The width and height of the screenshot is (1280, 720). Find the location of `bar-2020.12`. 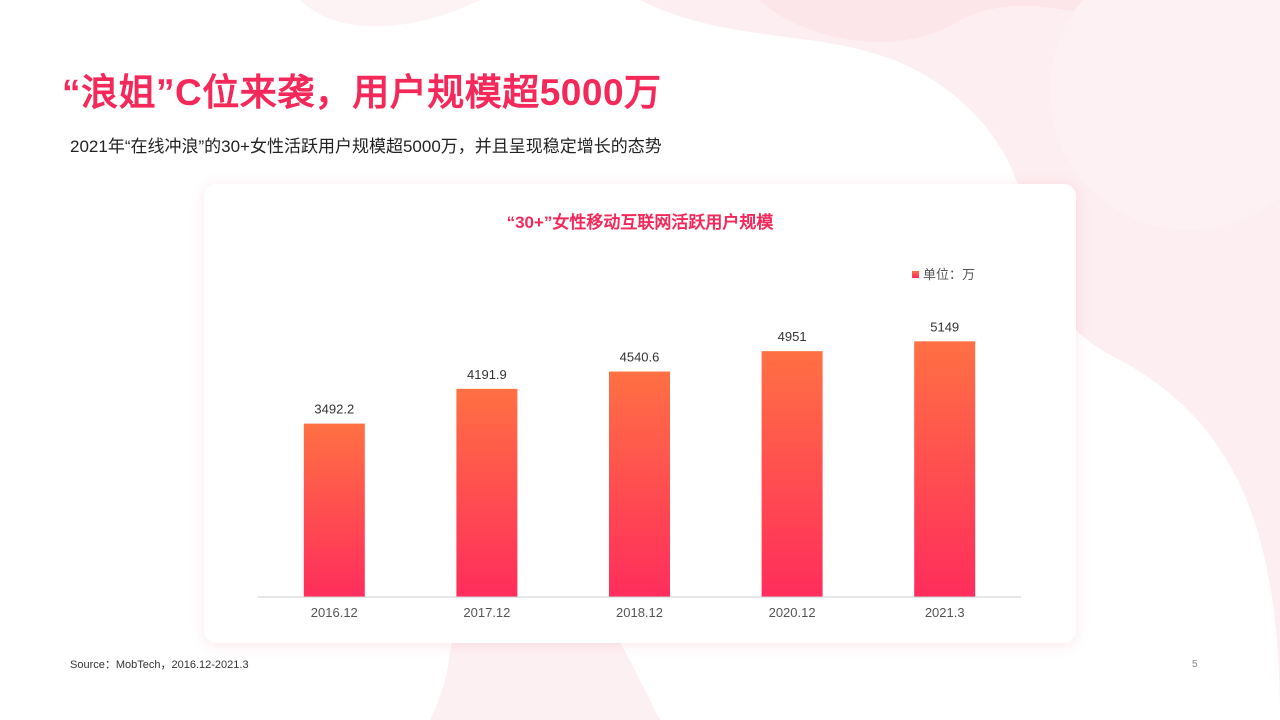

bar-2020.12 is located at coordinates (792, 474).